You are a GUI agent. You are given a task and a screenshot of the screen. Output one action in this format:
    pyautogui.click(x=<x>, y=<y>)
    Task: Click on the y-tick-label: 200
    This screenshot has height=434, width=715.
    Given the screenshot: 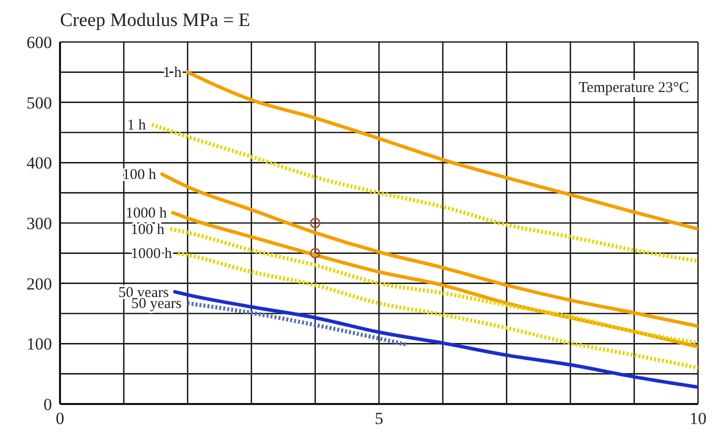 What is the action you would take?
    pyautogui.click(x=39, y=284)
    